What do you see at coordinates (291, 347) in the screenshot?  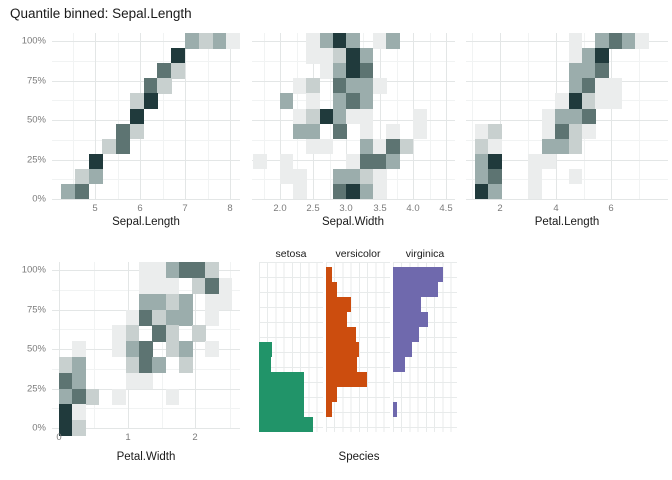 I see `facet-setosa` at bounding box center [291, 347].